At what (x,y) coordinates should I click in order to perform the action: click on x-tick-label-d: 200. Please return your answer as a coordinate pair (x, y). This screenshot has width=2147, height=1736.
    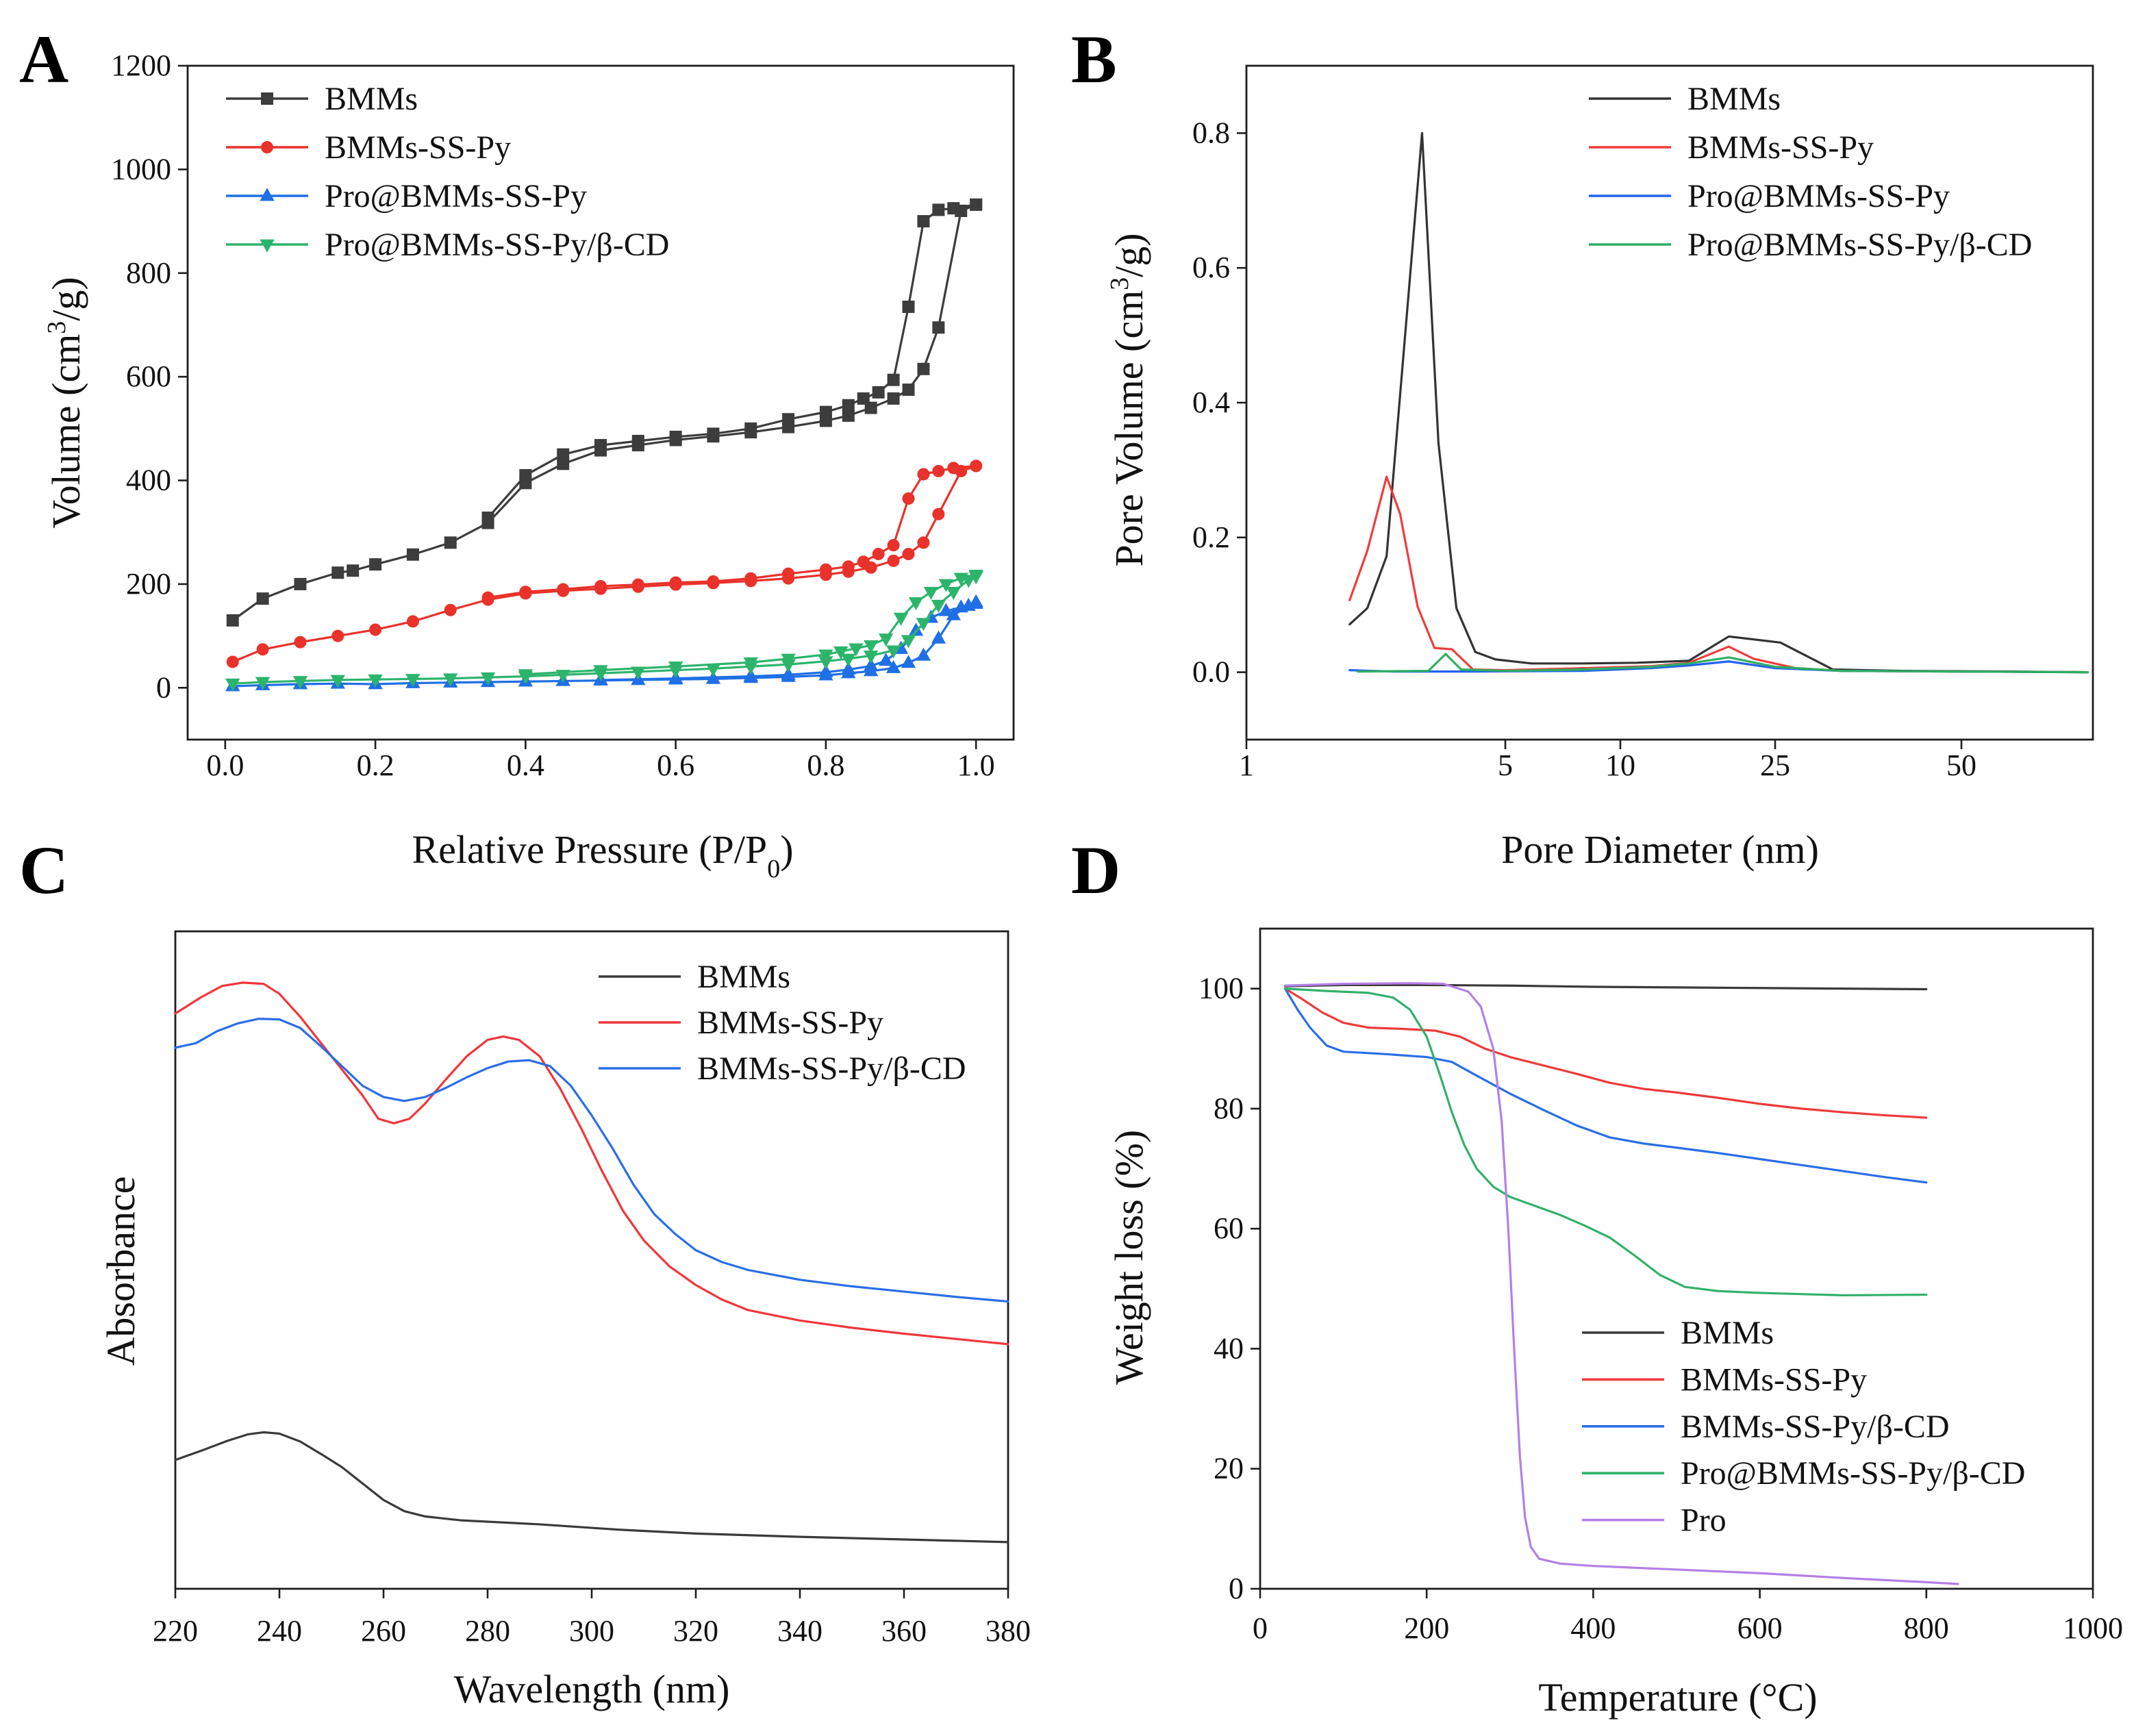
    Looking at the image, I should click on (1426, 1628).